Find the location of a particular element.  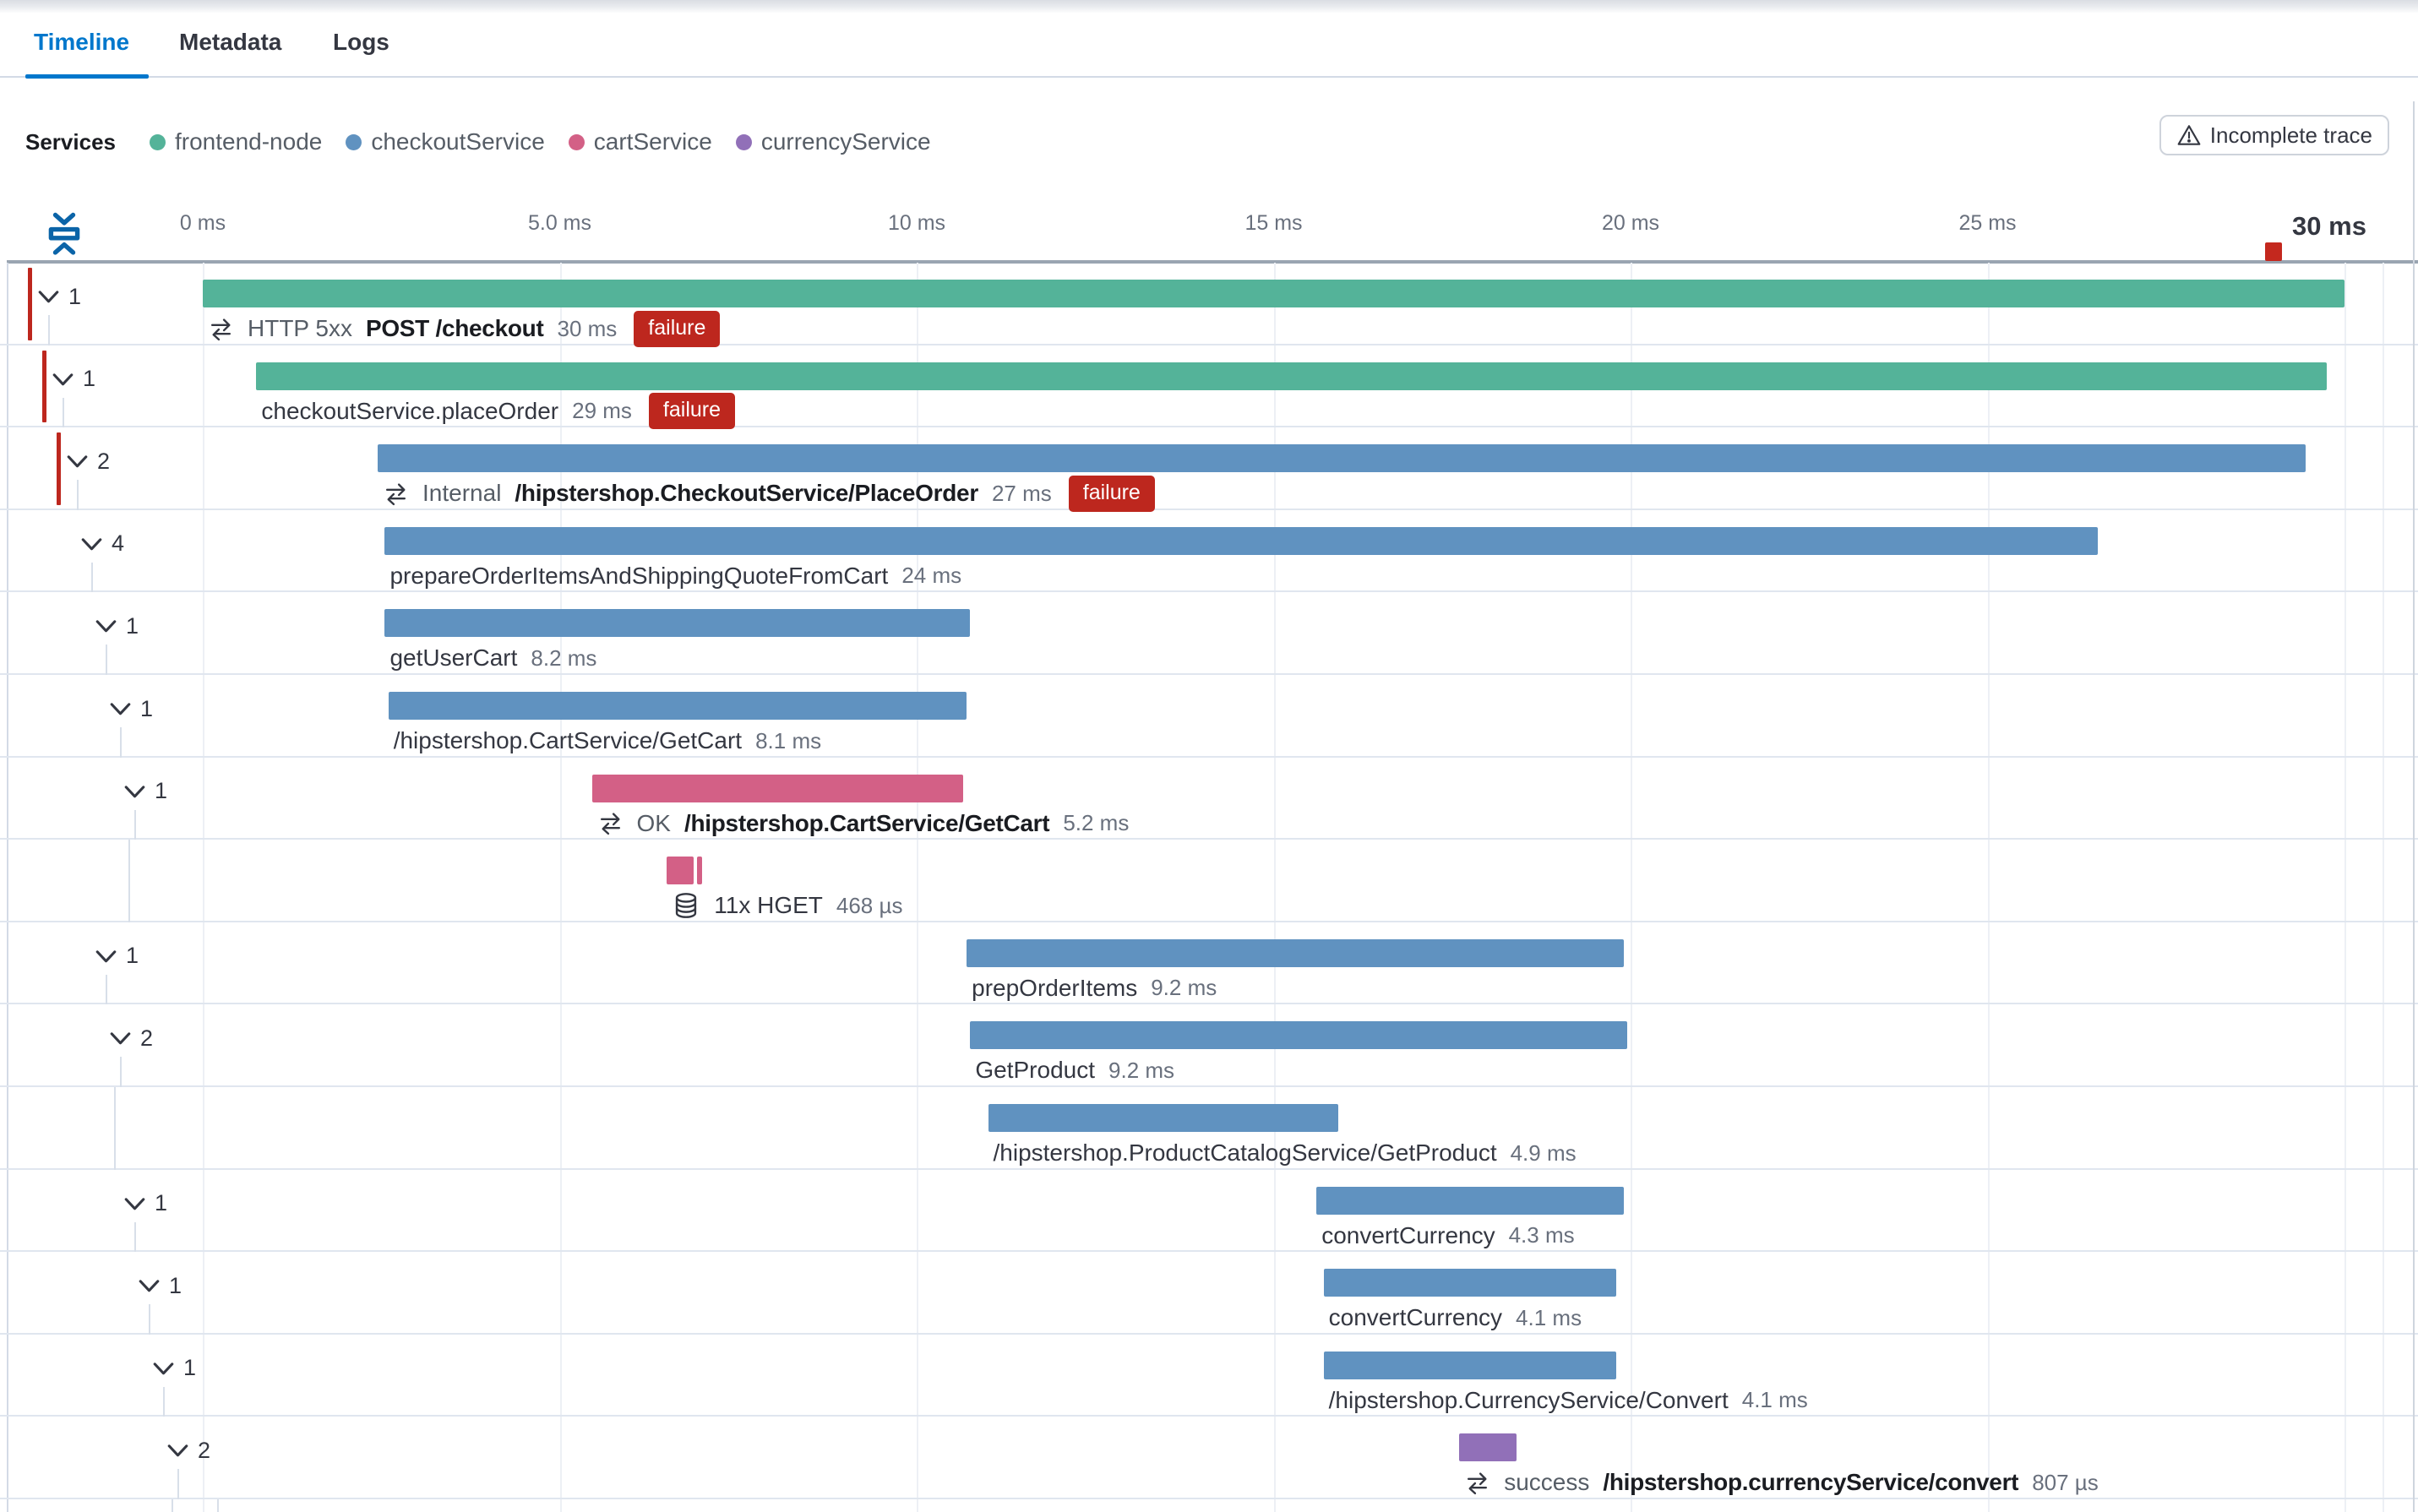

database-icon is located at coordinates (686, 906).